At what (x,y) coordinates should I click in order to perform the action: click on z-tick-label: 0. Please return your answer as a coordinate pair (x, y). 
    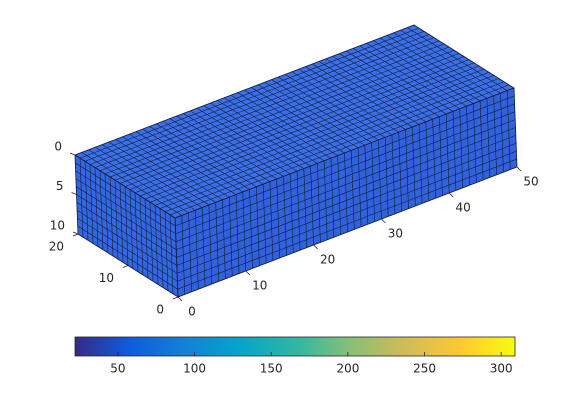
    Looking at the image, I should click on (58, 147).